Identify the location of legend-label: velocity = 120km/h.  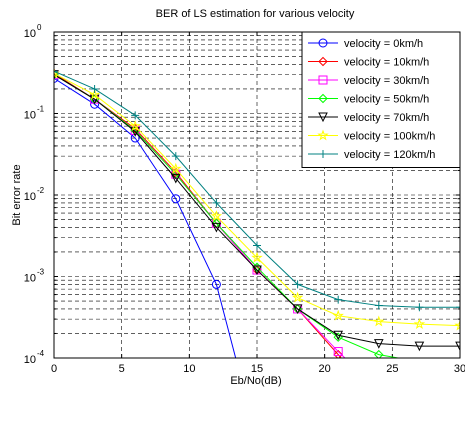
(389, 155).